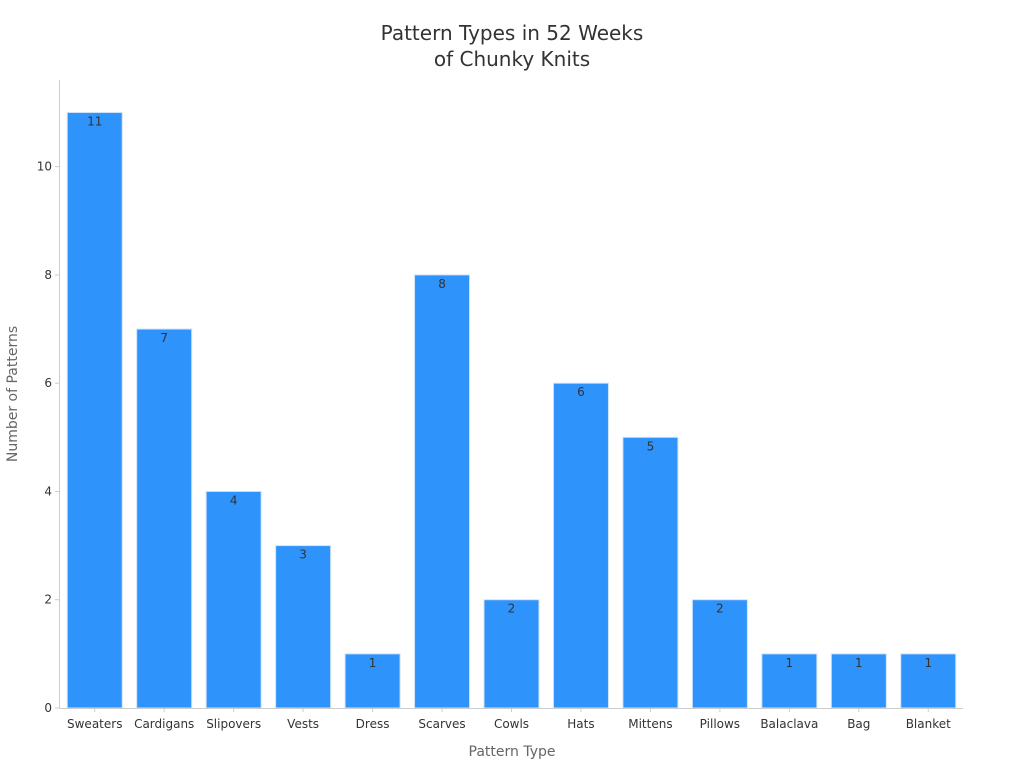 The height and width of the screenshot is (772, 1024). Describe the element at coordinates (48, 708) in the screenshot. I see `y-tick-label: 0` at that location.